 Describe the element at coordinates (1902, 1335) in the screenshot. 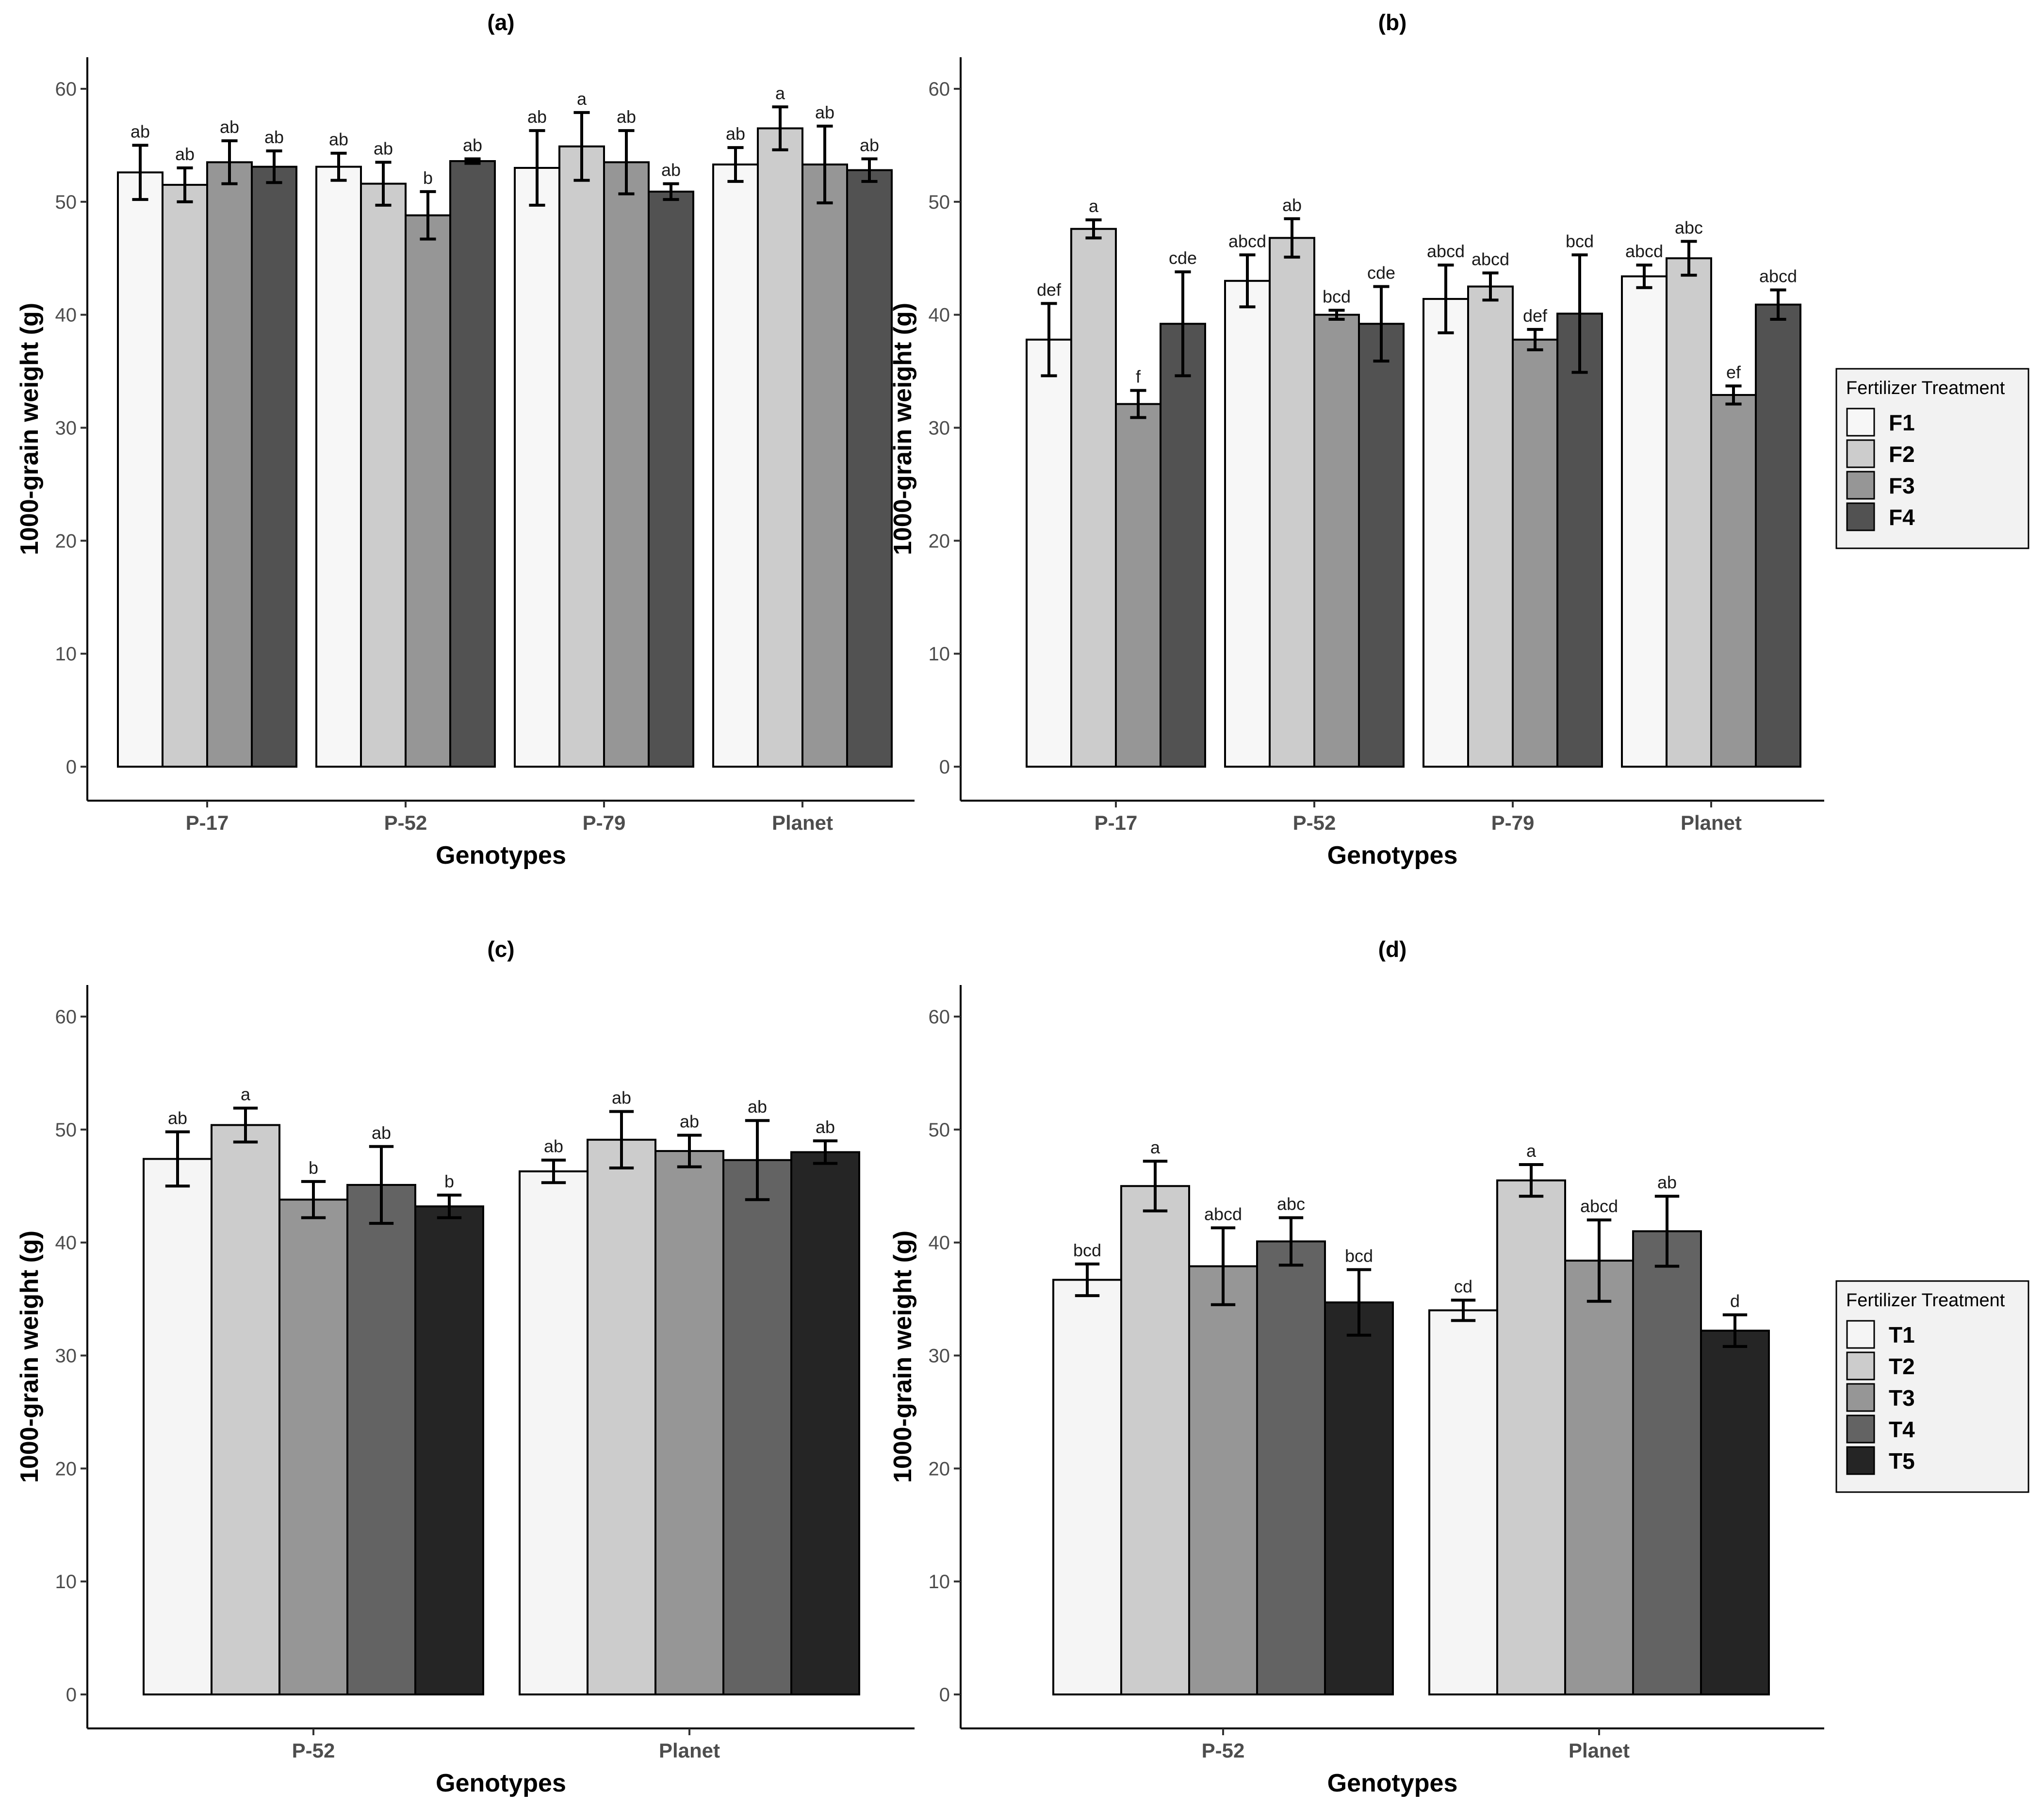

I see `legend-label: T1` at that location.